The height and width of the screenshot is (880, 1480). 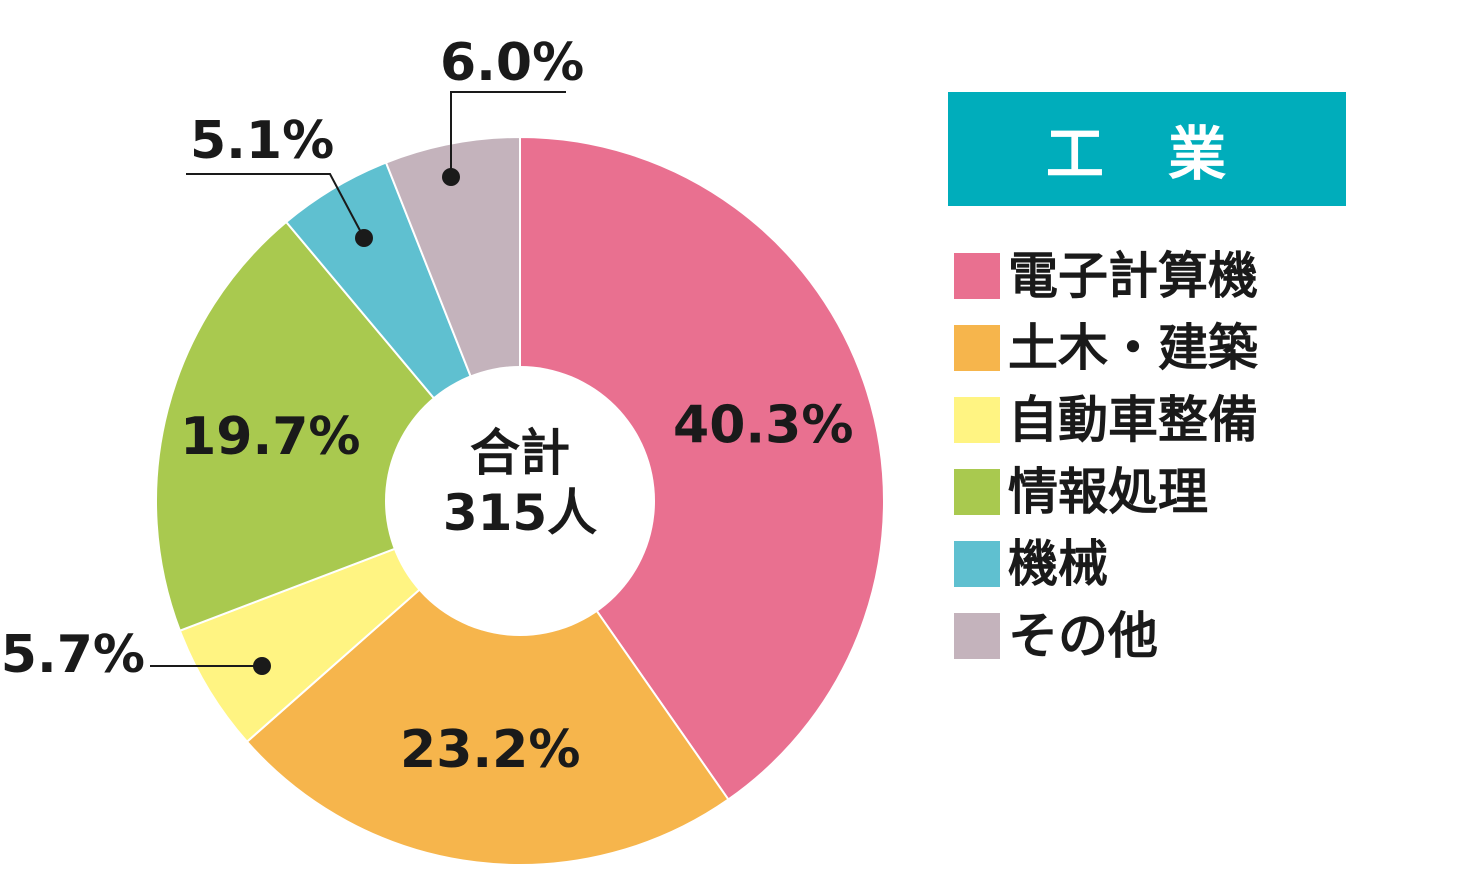 I want to click on legend: 電子計算機土木・建築自動車整備情報処理機械その他, so click(x=1106, y=456).